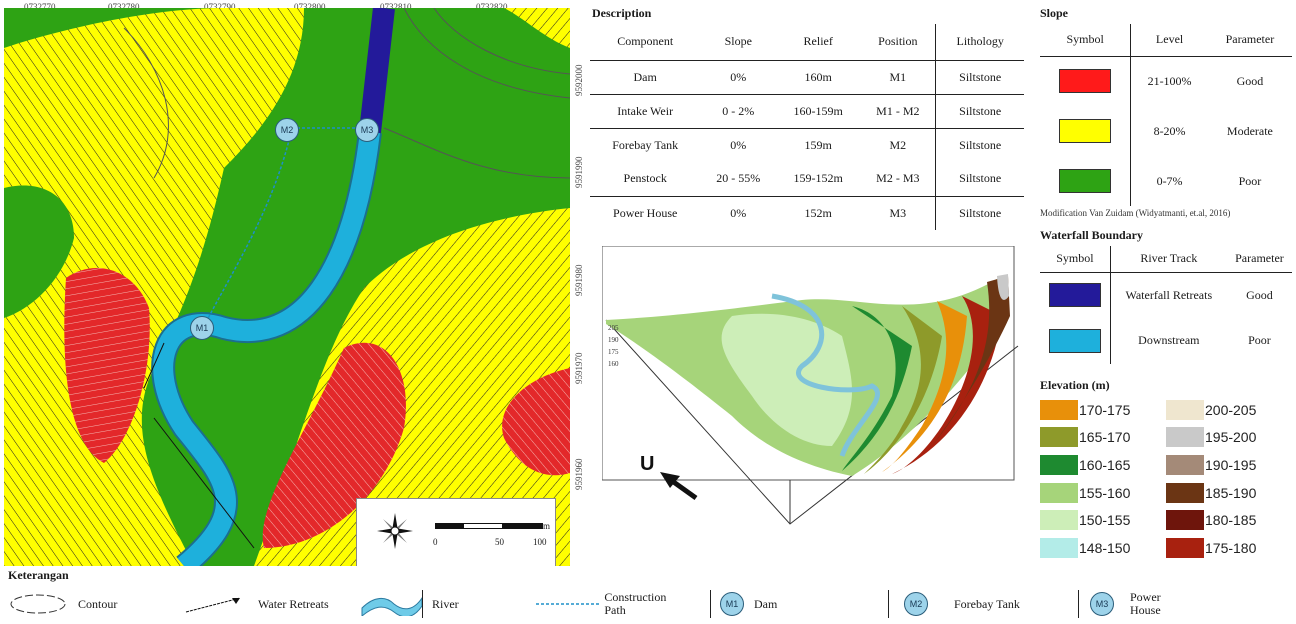 The height and width of the screenshot is (624, 1296). What do you see at coordinates (1166, 131) in the screenshot?
I see `table-row: 8-20% Moderate` at bounding box center [1166, 131].